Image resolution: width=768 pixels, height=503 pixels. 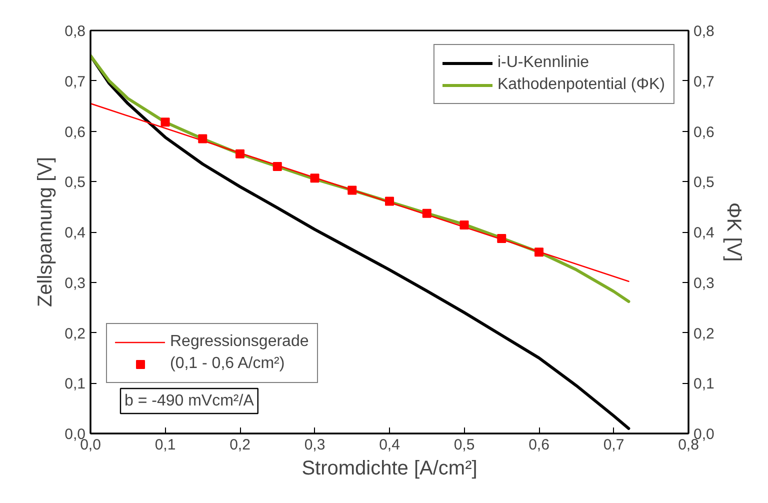 I want to click on y-tick-label: 0,3, so click(x=75, y=283).